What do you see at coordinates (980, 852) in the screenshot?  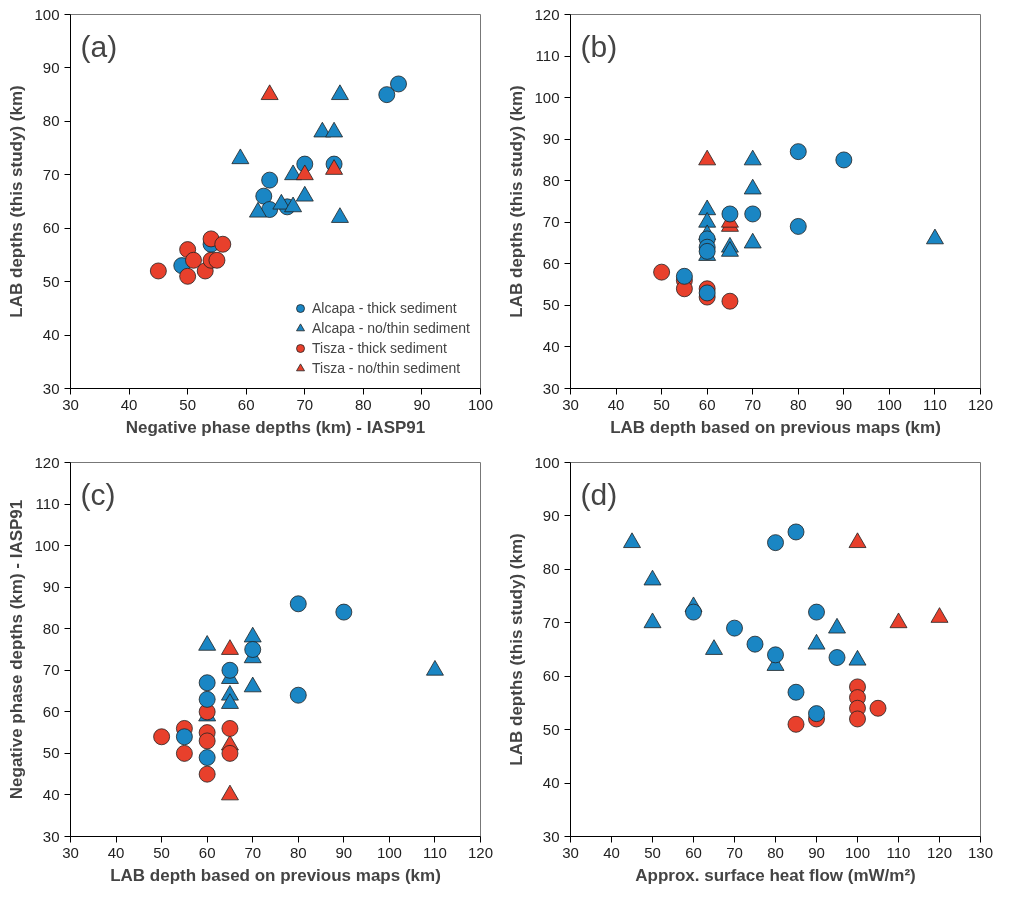 I see `x-tick-label: 130` at bounding box center [980, 852].